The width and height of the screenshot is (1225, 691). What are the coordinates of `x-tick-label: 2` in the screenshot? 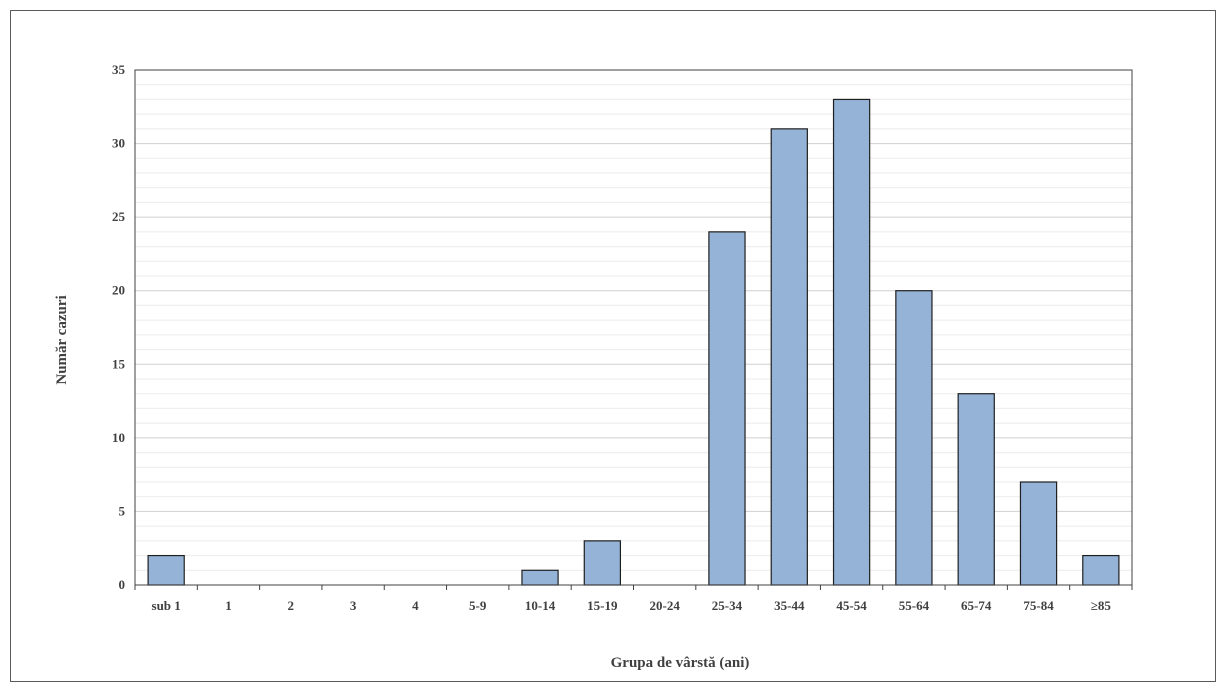 It's located at (291, 605).